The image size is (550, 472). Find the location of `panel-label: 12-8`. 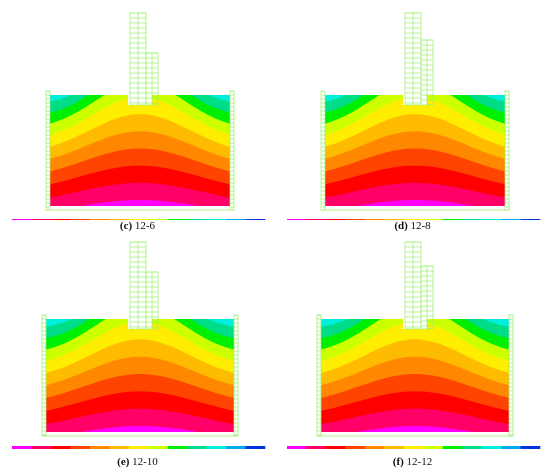

panel-label: 12-8 is located at coordinates (420, 226).